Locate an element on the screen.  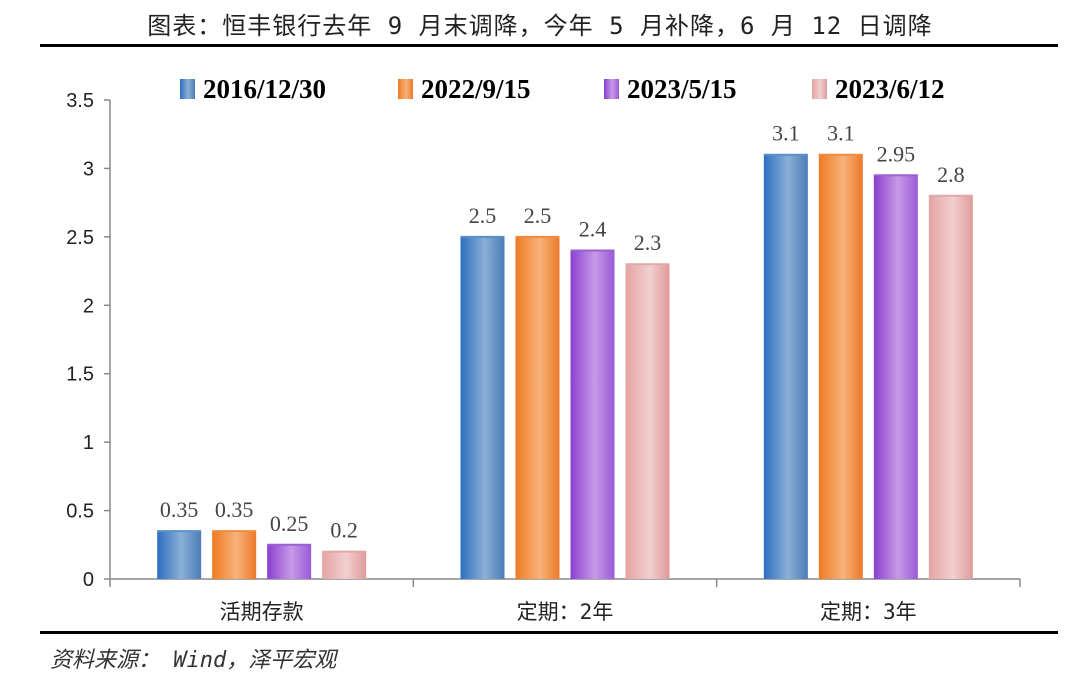
legend: 2016/12/30 2022/9/15 2023/5/15 2023/6/12 is located at coordinates (562, 89).